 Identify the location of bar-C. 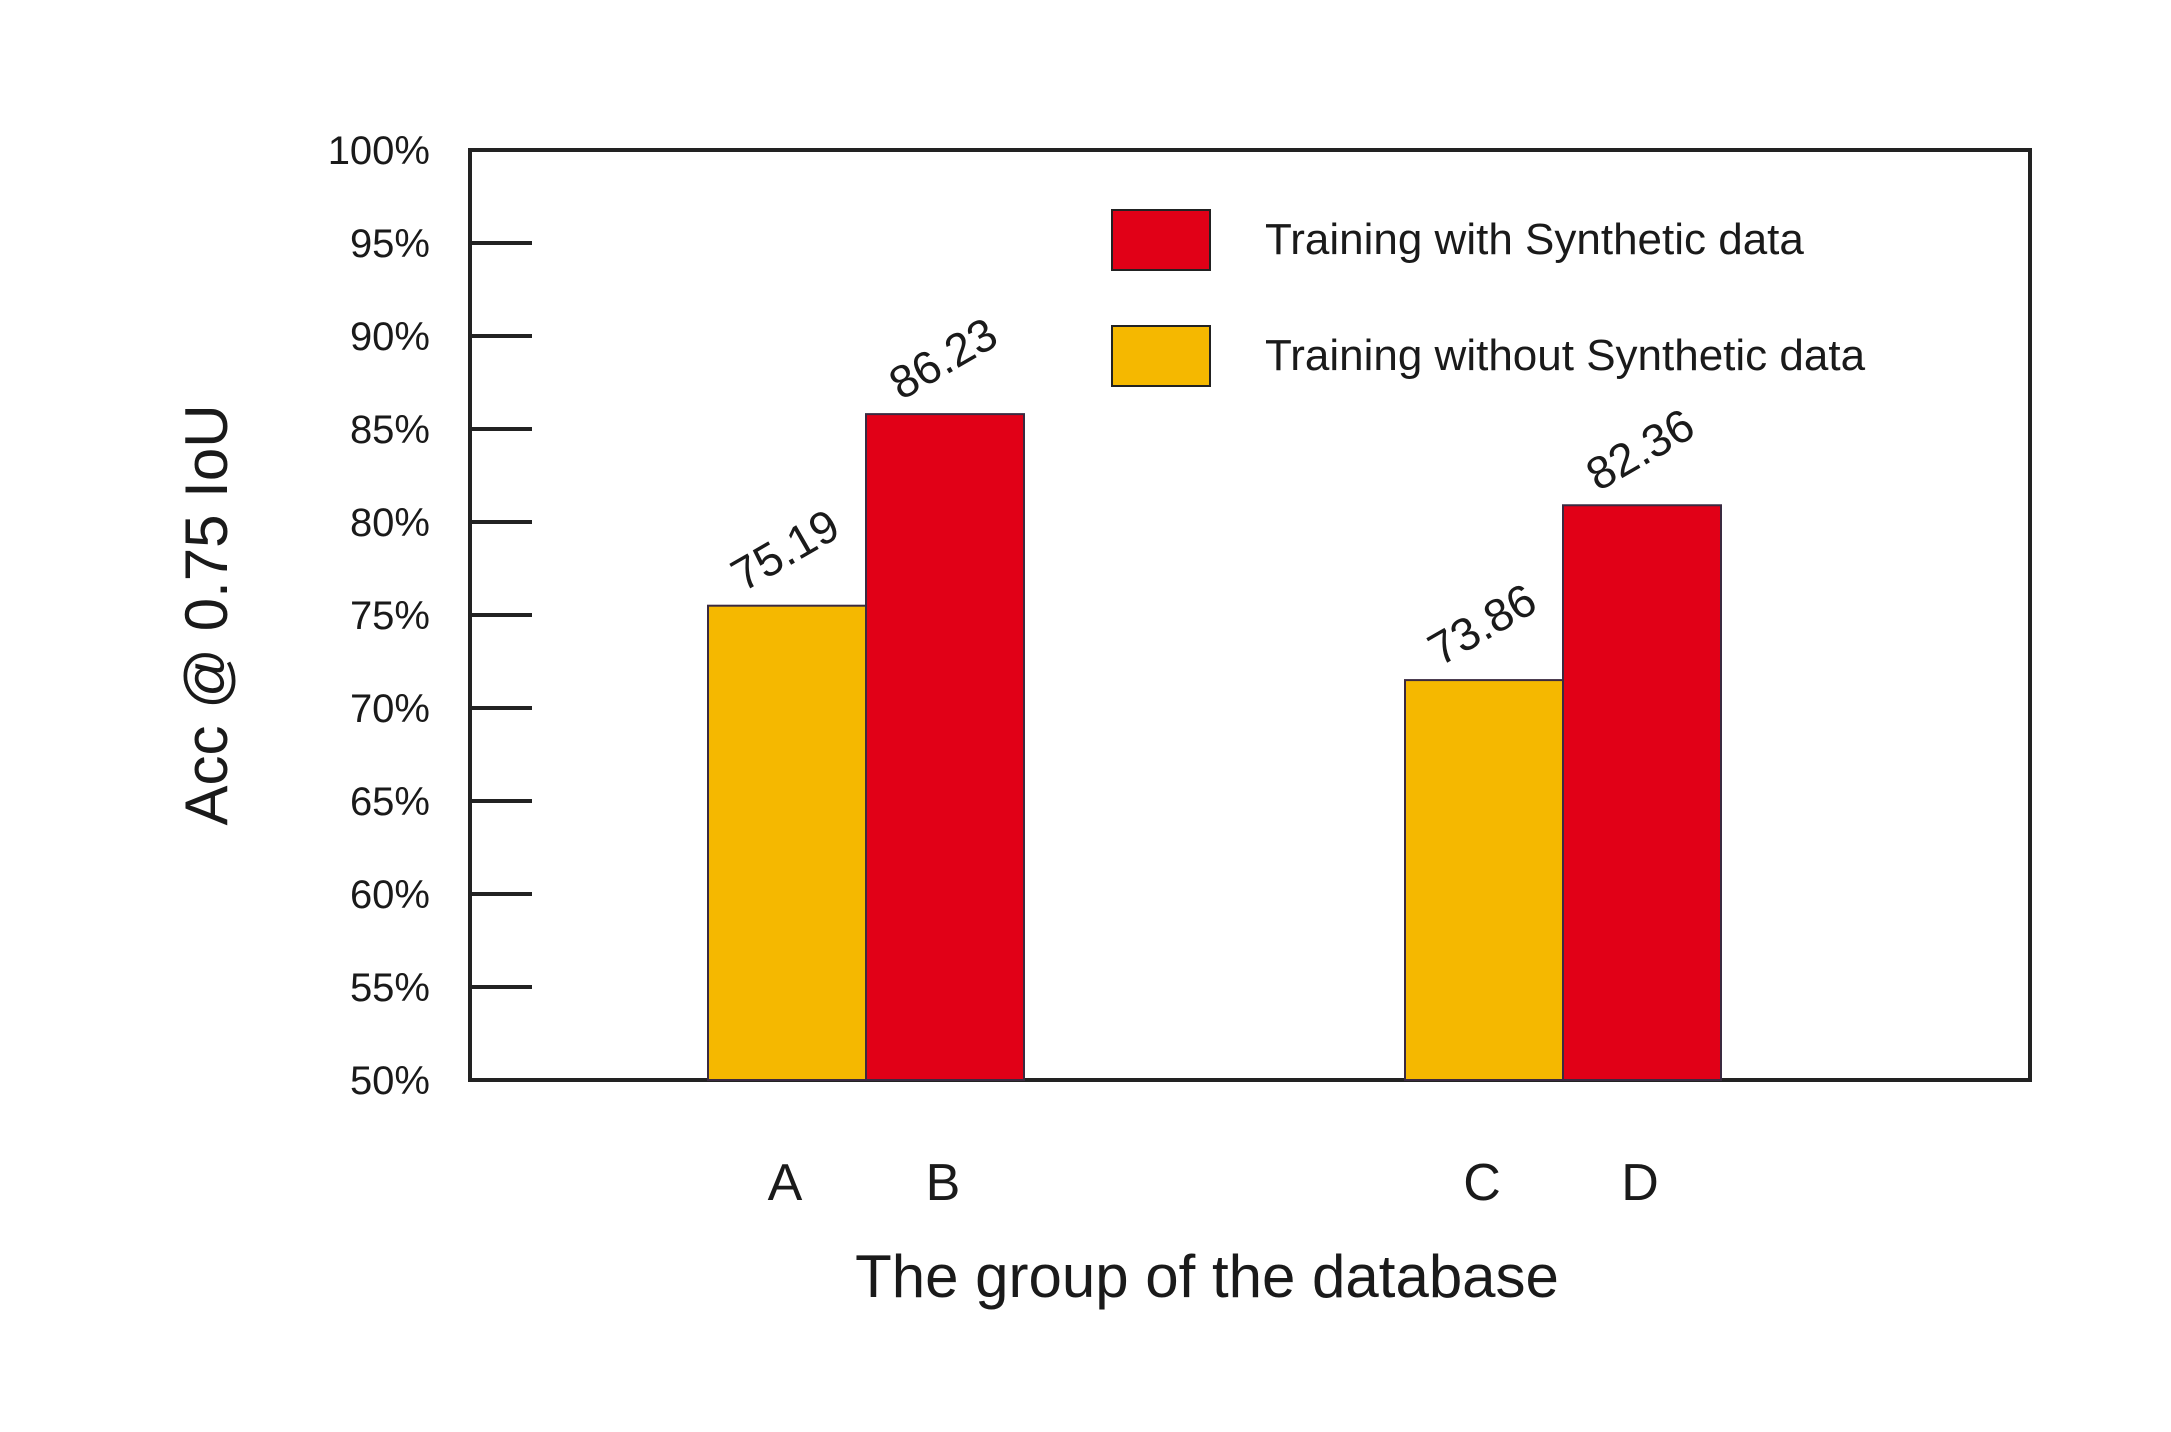
(1484, 880).